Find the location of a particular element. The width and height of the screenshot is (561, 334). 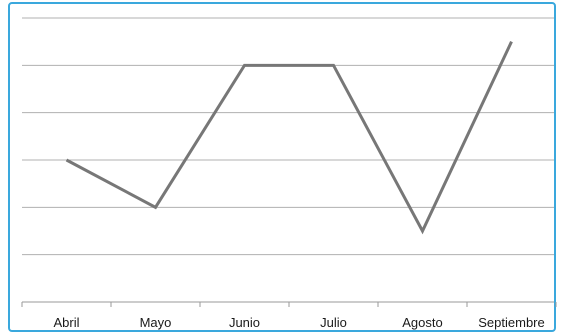

x-tick-label-abril: Abril is located at coordinates (66, 322).